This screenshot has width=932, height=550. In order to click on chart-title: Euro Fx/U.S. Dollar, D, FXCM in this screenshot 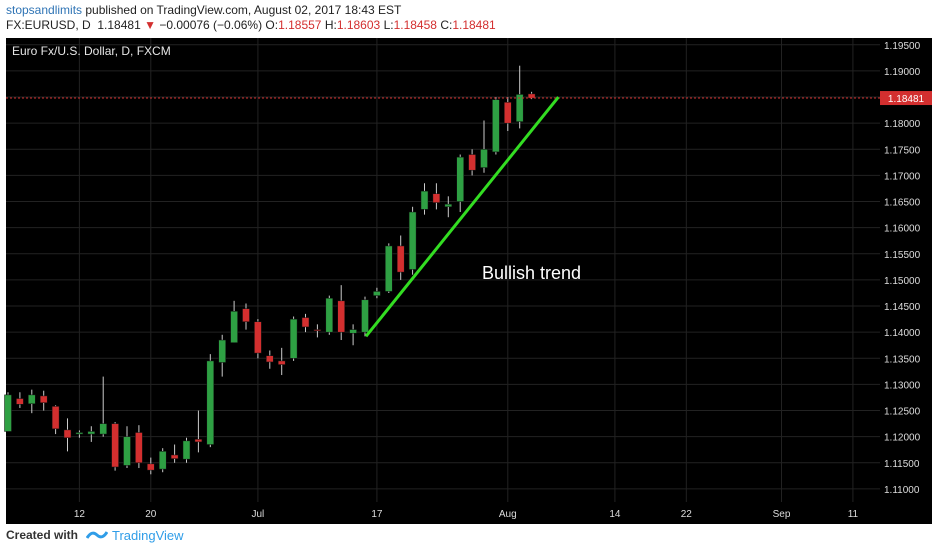, I will do `click(91, 51)`.